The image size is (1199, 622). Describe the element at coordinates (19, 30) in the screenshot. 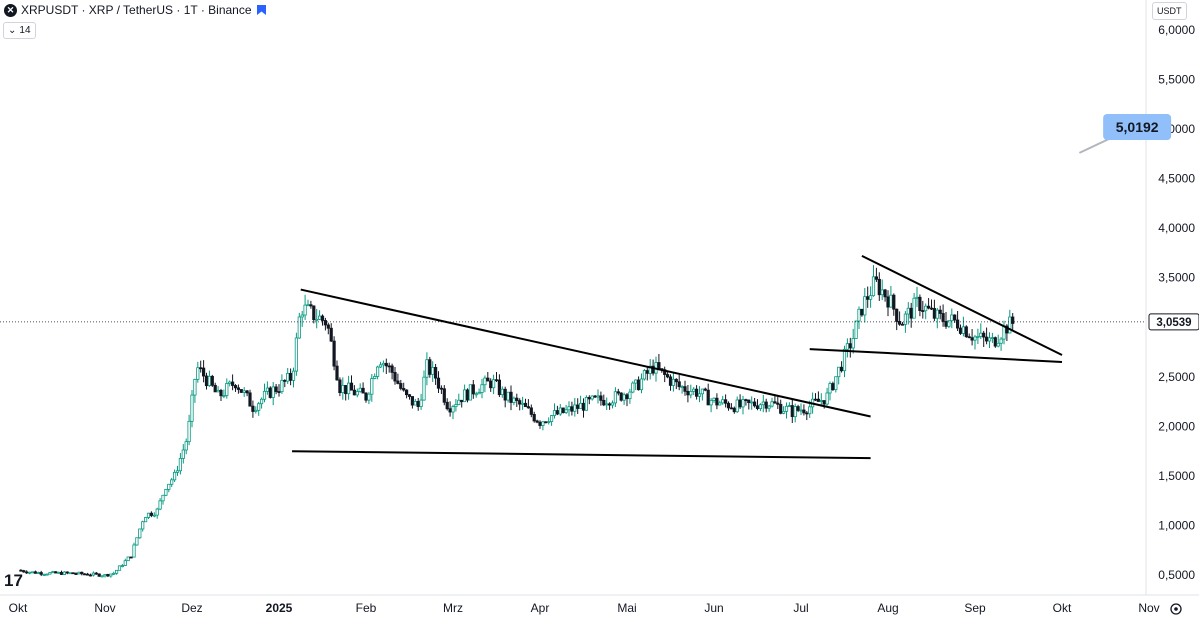

I see `indicator-chip: ⌄ 14` at that location.